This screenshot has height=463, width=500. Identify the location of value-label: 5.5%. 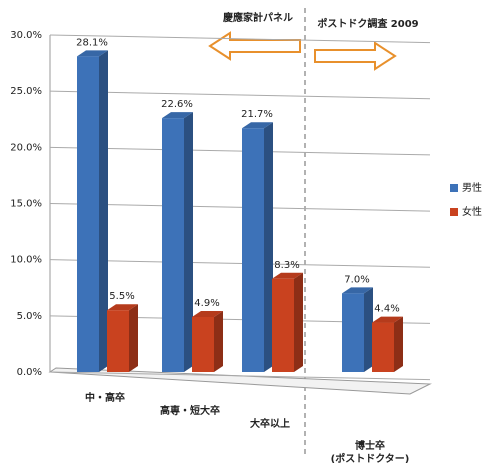
(121, 296).